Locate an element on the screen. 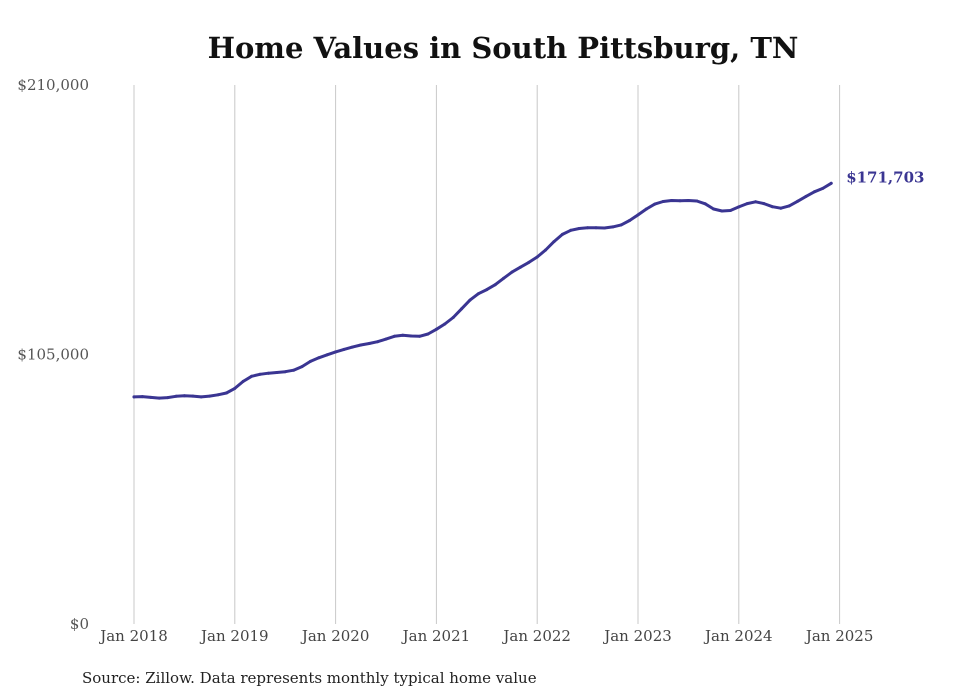  x-tick-label: Jan 2024 is located at coordinates (738, 636).